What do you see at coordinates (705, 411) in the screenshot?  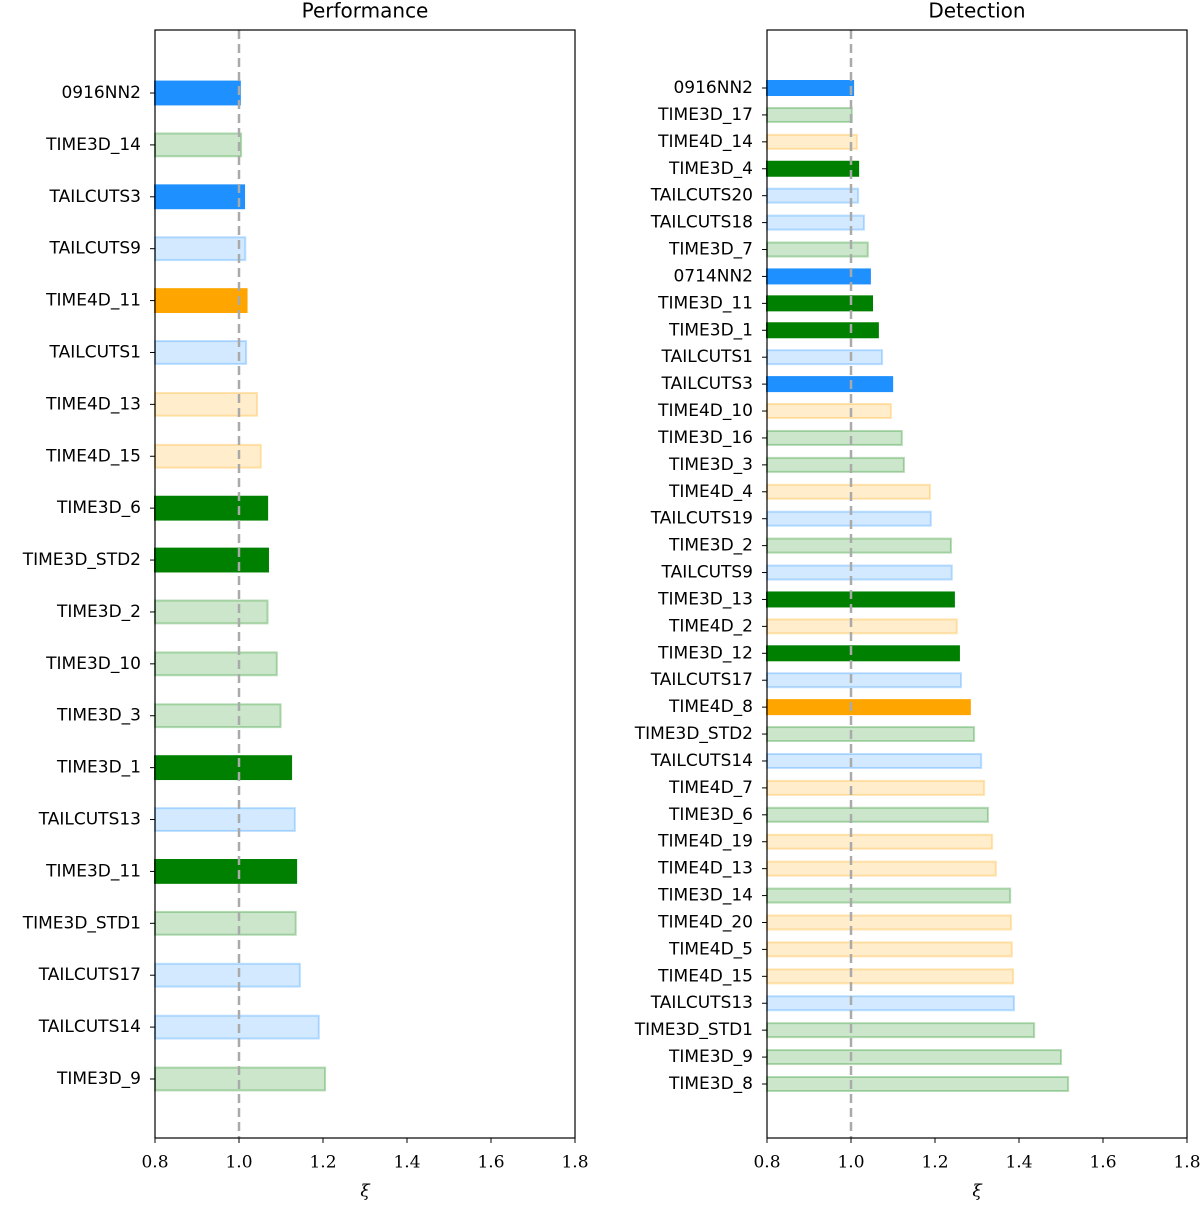 I see `y-tick-label: TIME4D_10` at bounding box center [705, 411].